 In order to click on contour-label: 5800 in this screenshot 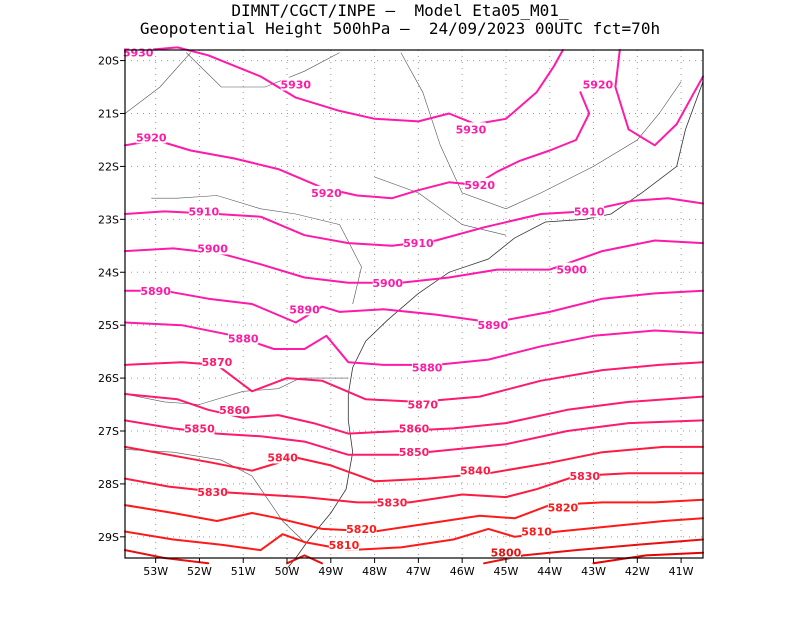, I will do `click(506, 553)`.